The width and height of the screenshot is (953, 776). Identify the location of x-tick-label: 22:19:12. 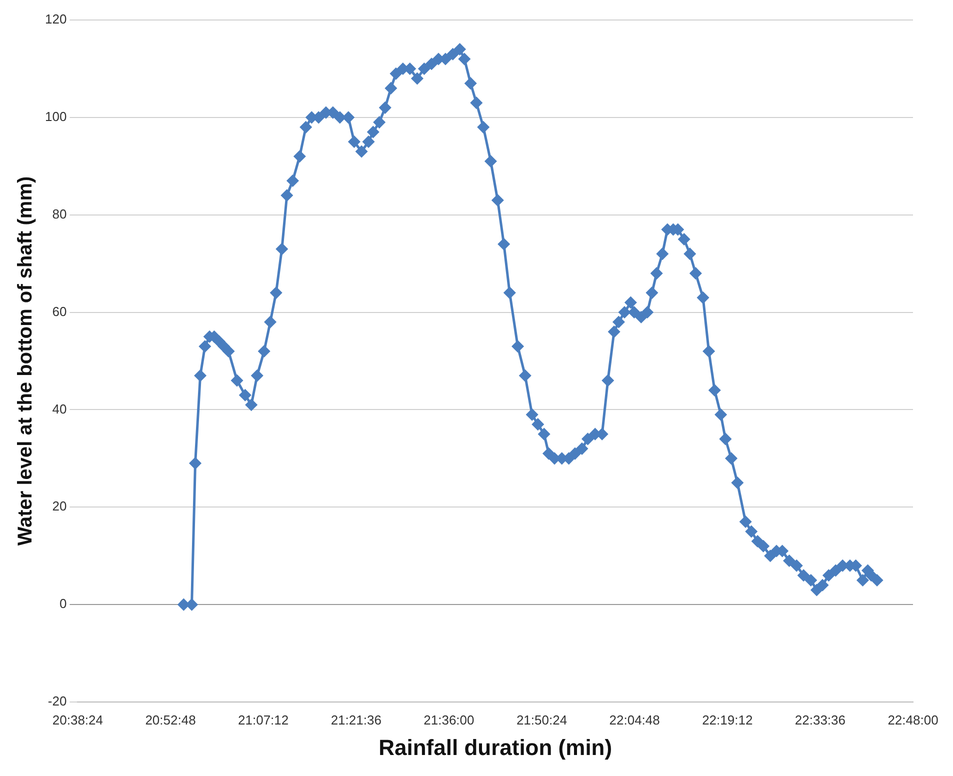
(727, 720).